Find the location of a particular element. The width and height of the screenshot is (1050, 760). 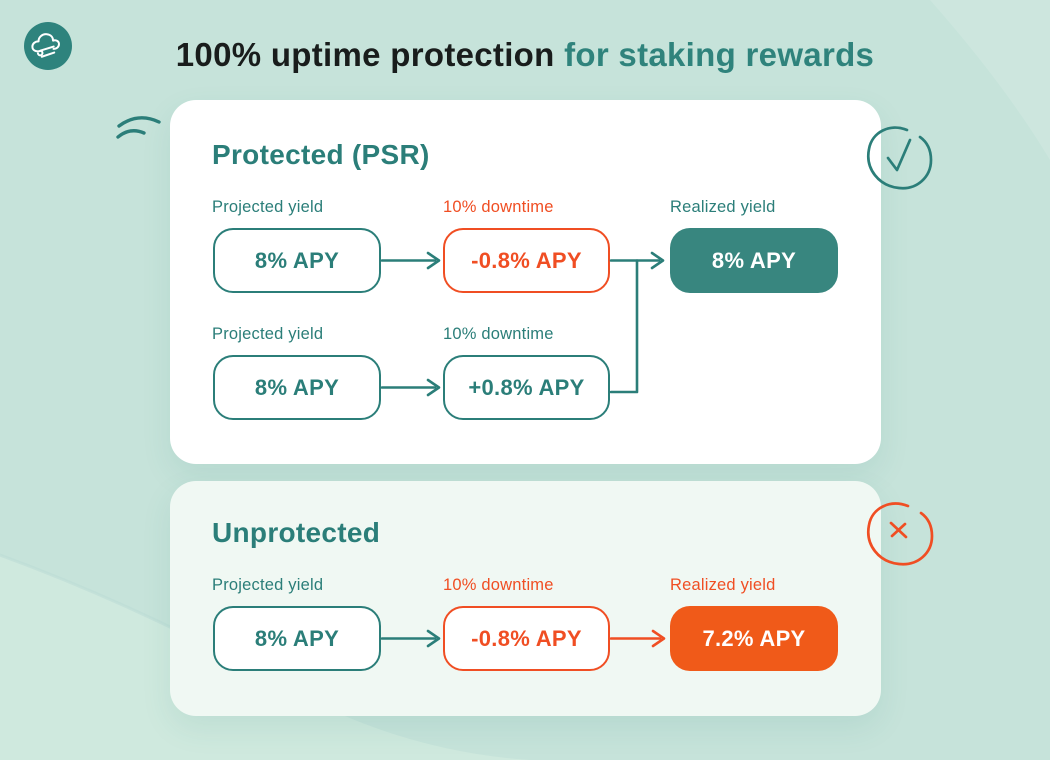

sketch-arcs-icon is located at coordinates (138, 127).